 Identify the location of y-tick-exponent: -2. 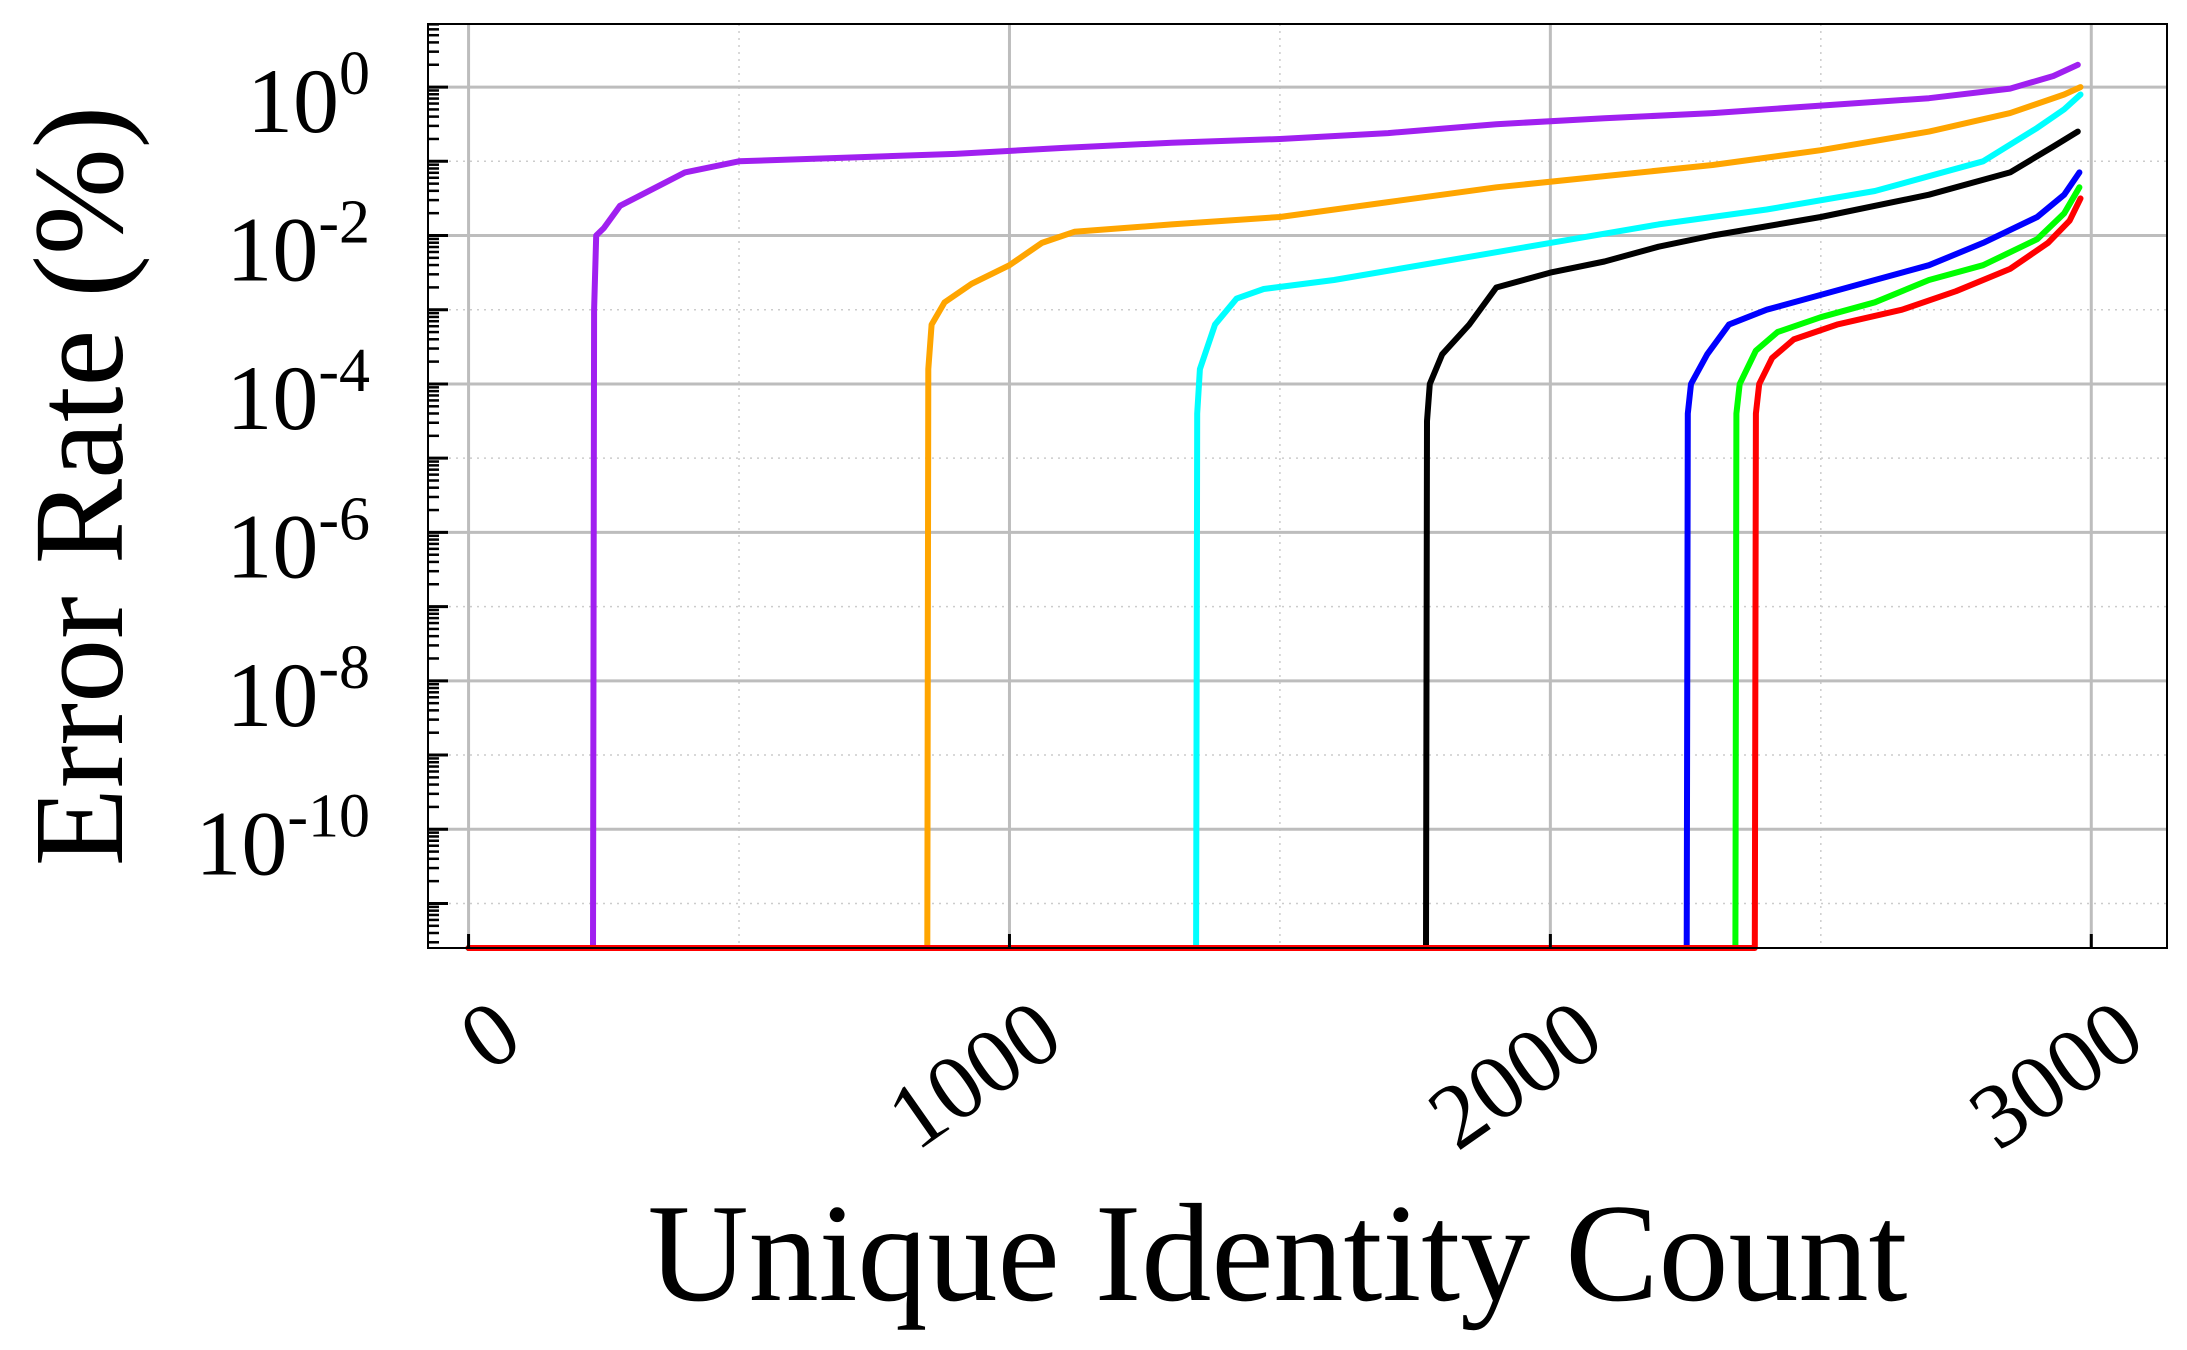
(344, 223).